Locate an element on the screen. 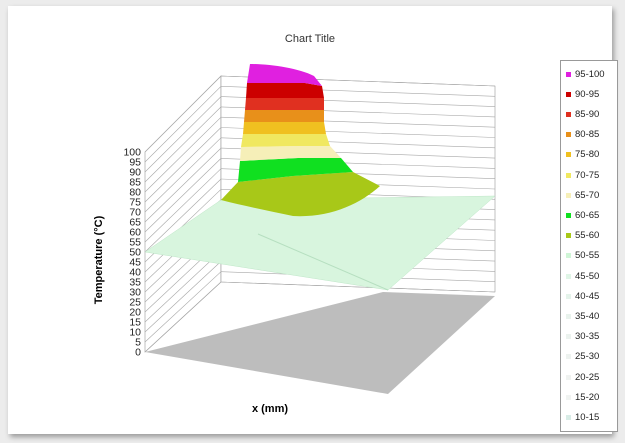 The height and width of the screenshot is (443, 625). legend-label: 40-45 is located at coordinates (587, 296).